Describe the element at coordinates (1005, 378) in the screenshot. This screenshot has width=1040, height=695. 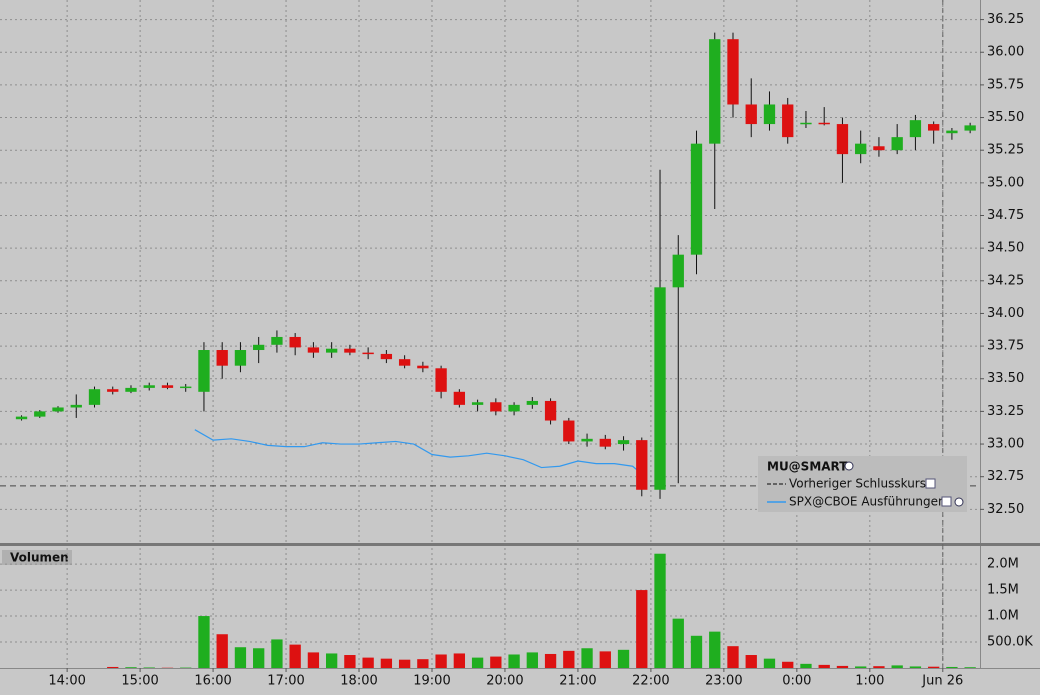
I see `y-tick-label: 33.50` at that location.